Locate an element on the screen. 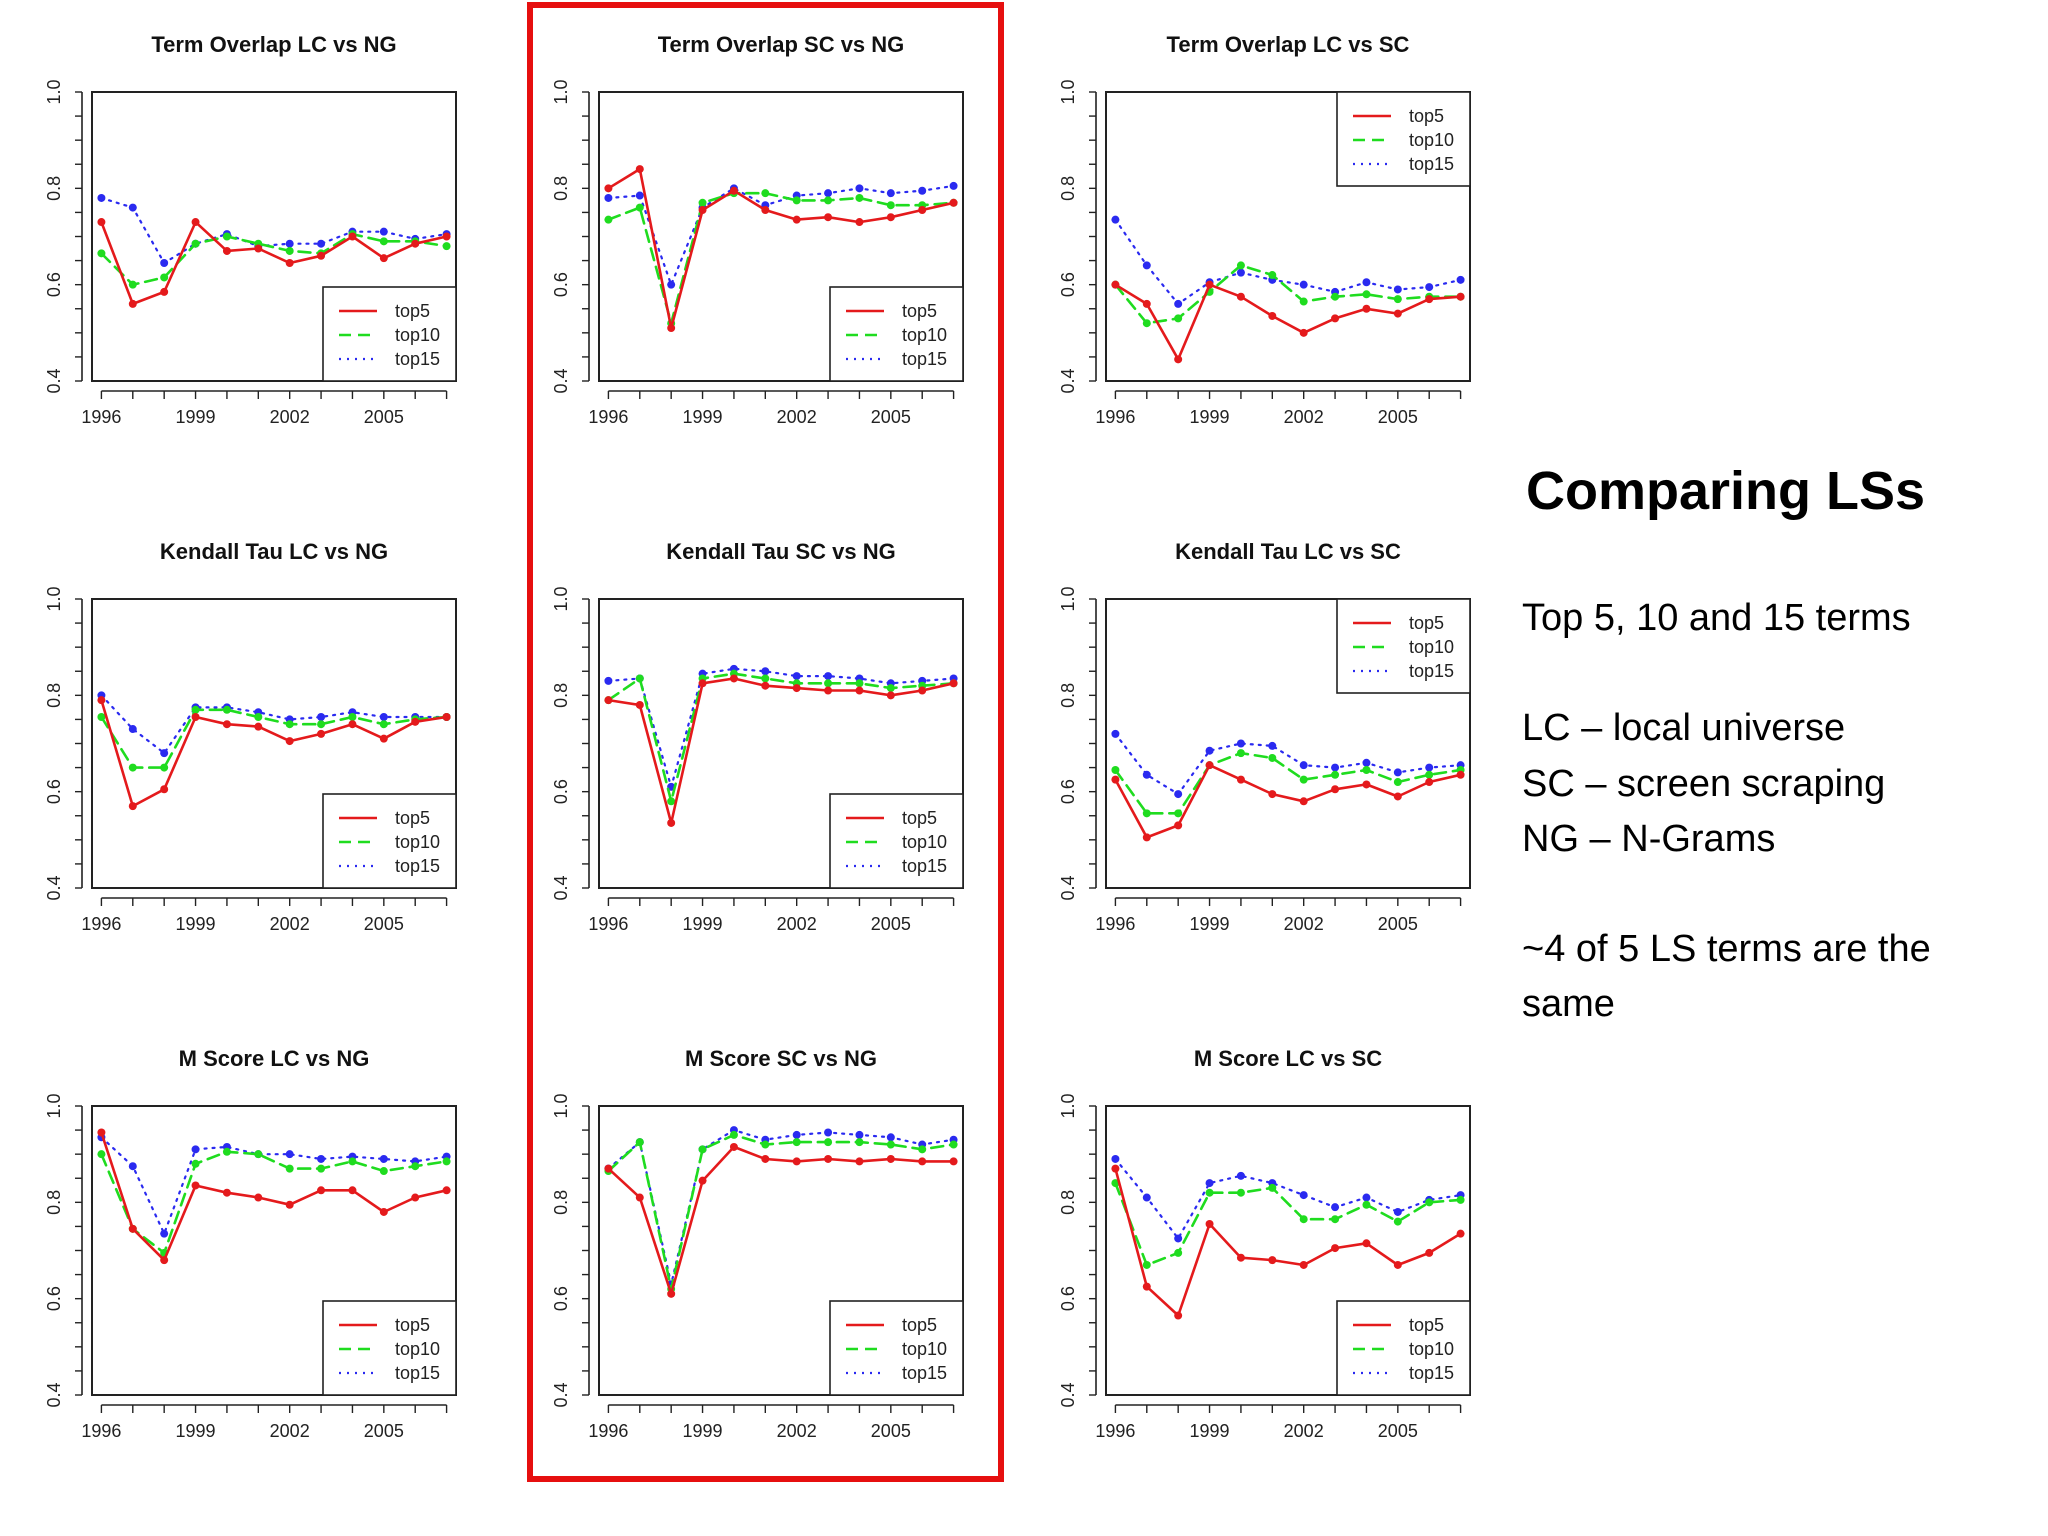 The height and width of the screenshot is (1536, 2048). definition-sc: SC – screen scraping is located at coordinates (1704, 783).